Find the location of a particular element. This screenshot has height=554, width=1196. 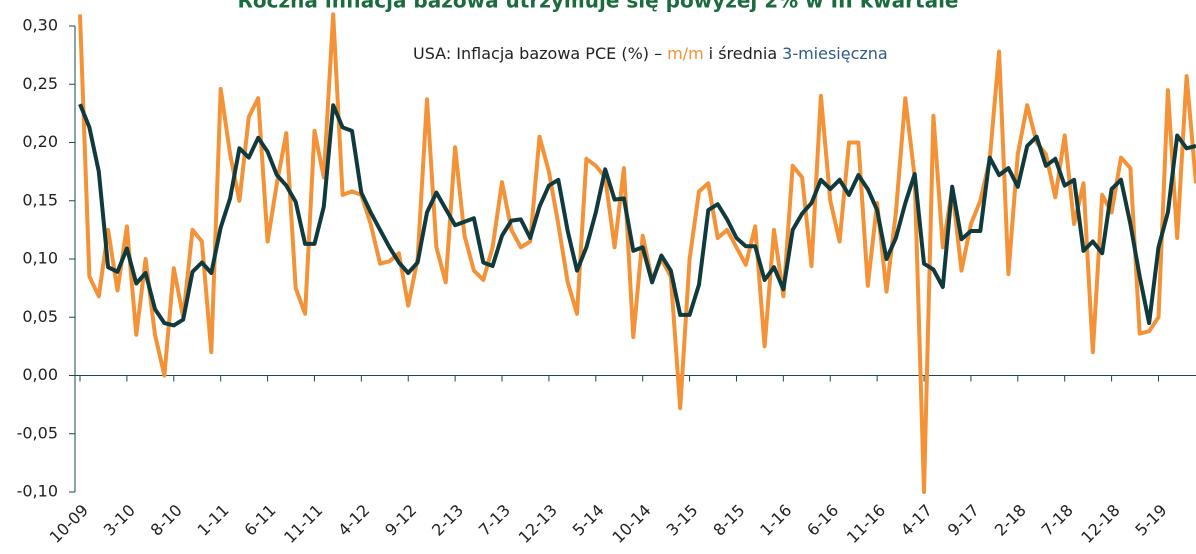

x-tick-label: 10-09 is located at coordinates (69, 524).